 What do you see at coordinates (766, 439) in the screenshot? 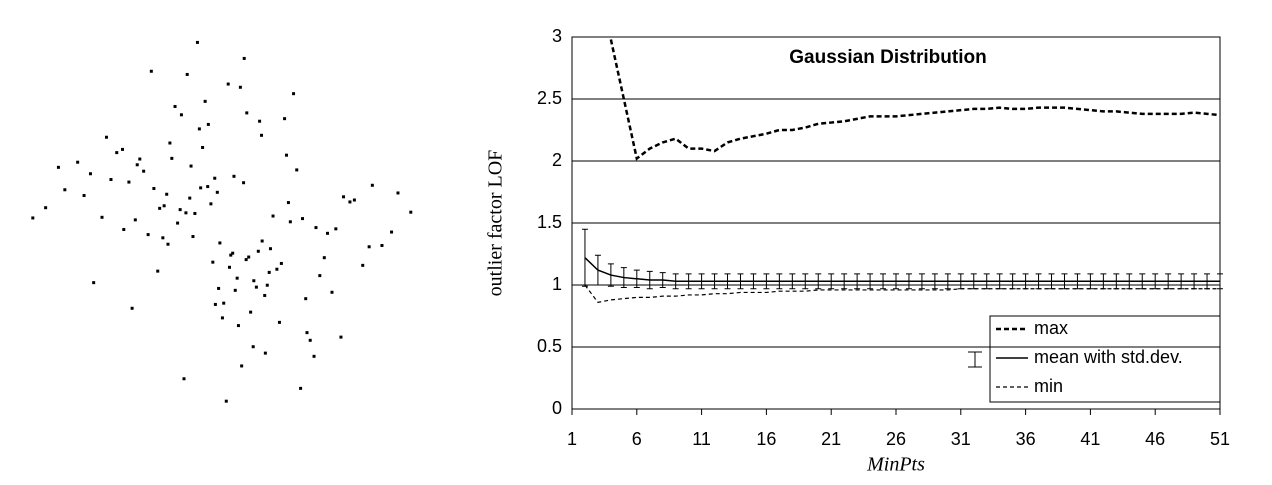
I see `x-tick-label: 16` at bounding box center [766, 439].